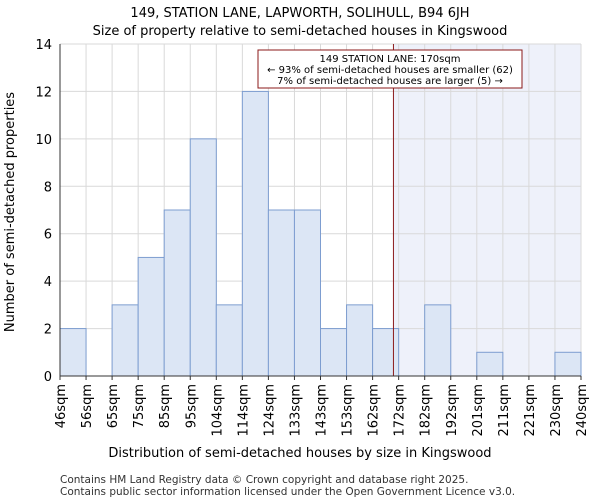 The width and height of the screenshot is (600, 500). Describe the element at coordinates (295, 410) in the screenshot. I see `x-tick-label: 133sqm` at that location.